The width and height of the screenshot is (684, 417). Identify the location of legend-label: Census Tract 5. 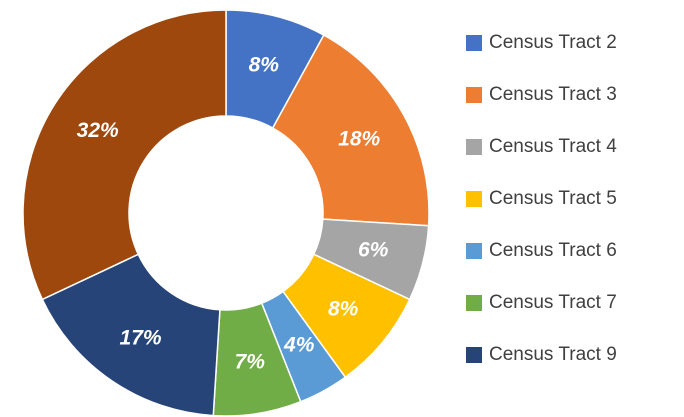
(553, 198).